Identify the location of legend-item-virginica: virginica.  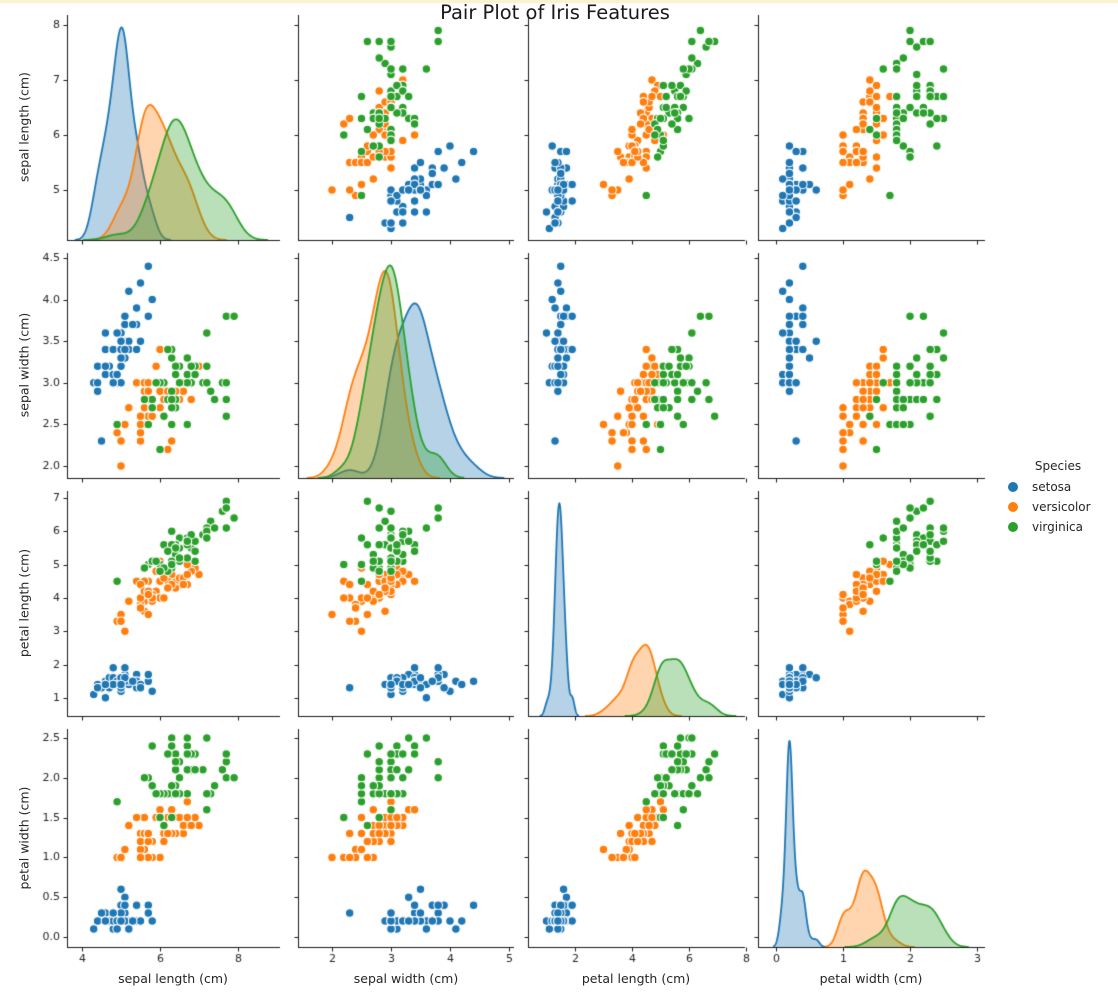
(1058, 527).